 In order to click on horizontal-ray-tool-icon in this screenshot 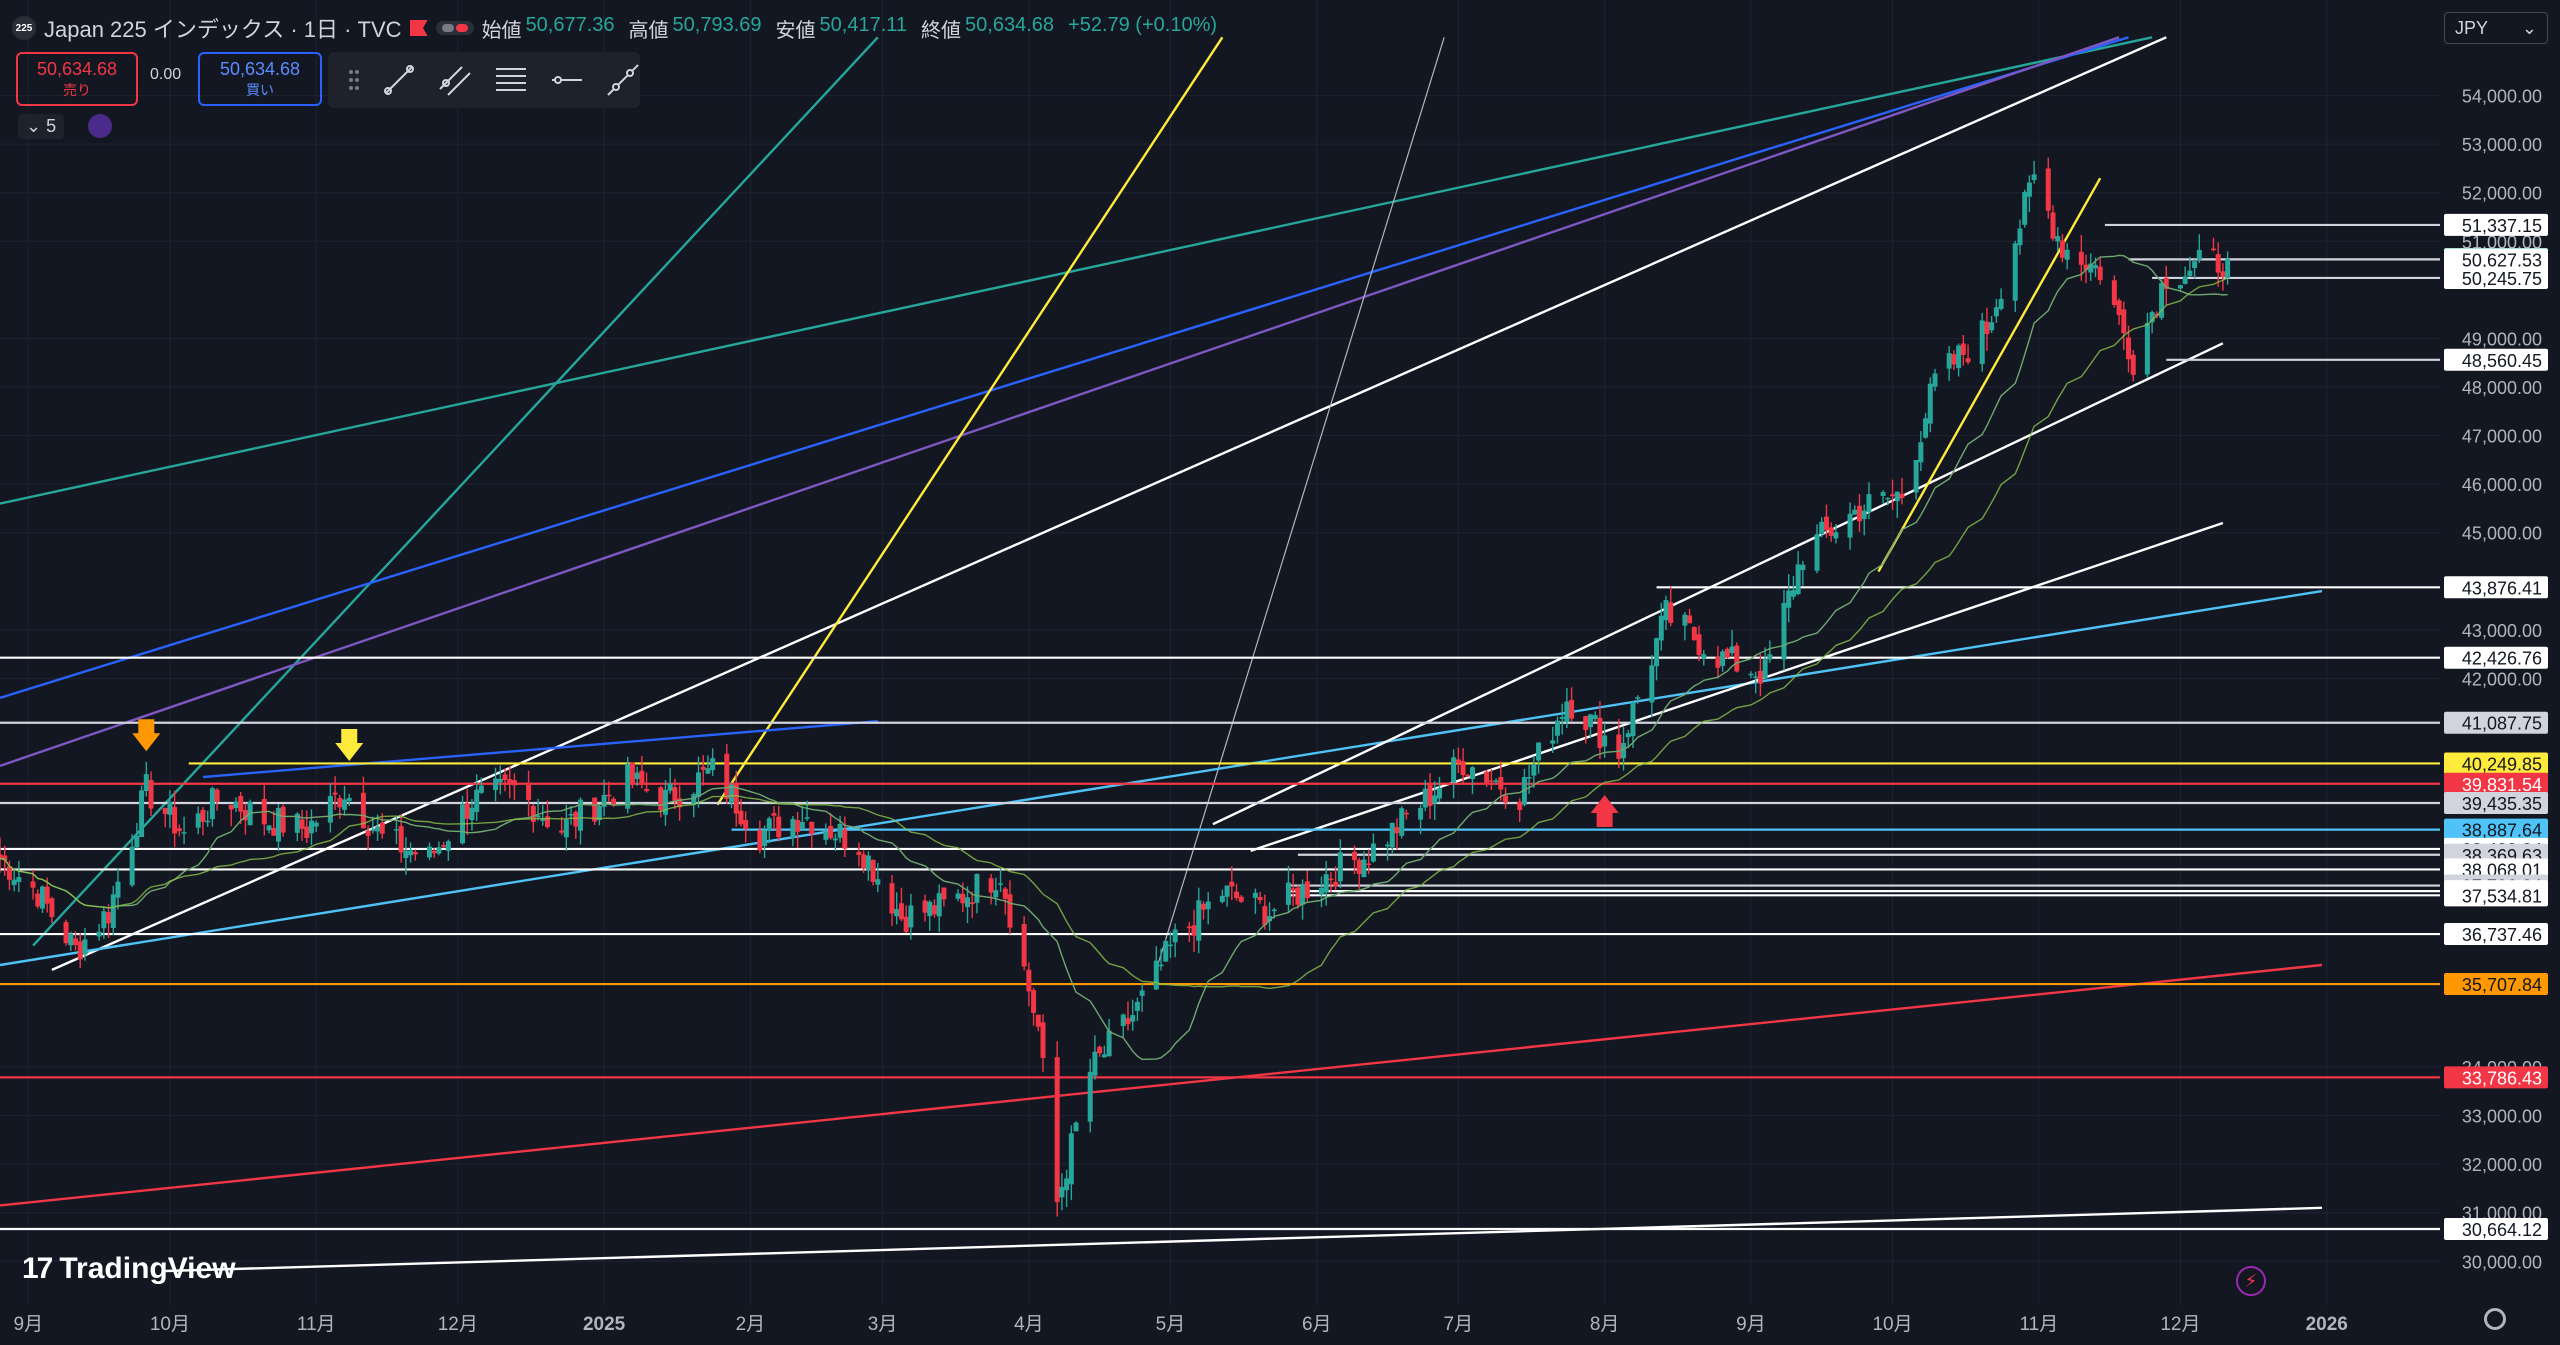, I will do `click(567, 80)`.